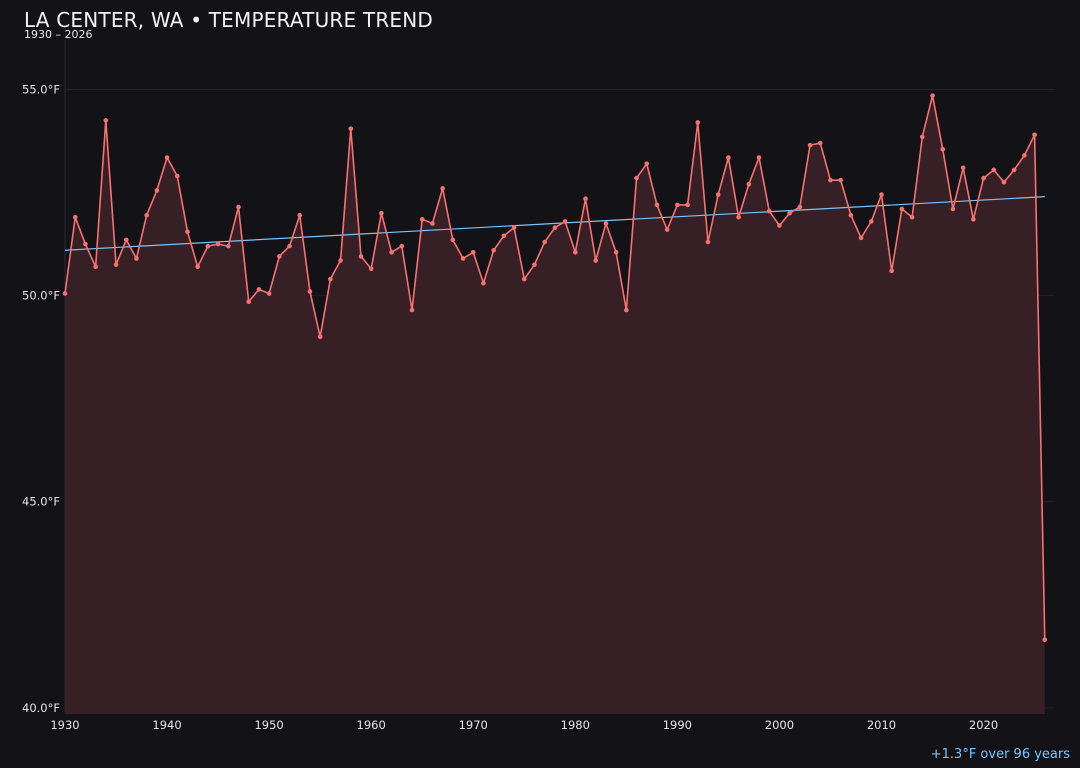 Image resolution: width=1080 pixels, height=768 pixels. Describe the element at coordinates (524, 725) in the screenshot. I see `x-tick-labels: 1930 1940 1950 1960 1970 1980 1990 2000 2010 2020` at that location.